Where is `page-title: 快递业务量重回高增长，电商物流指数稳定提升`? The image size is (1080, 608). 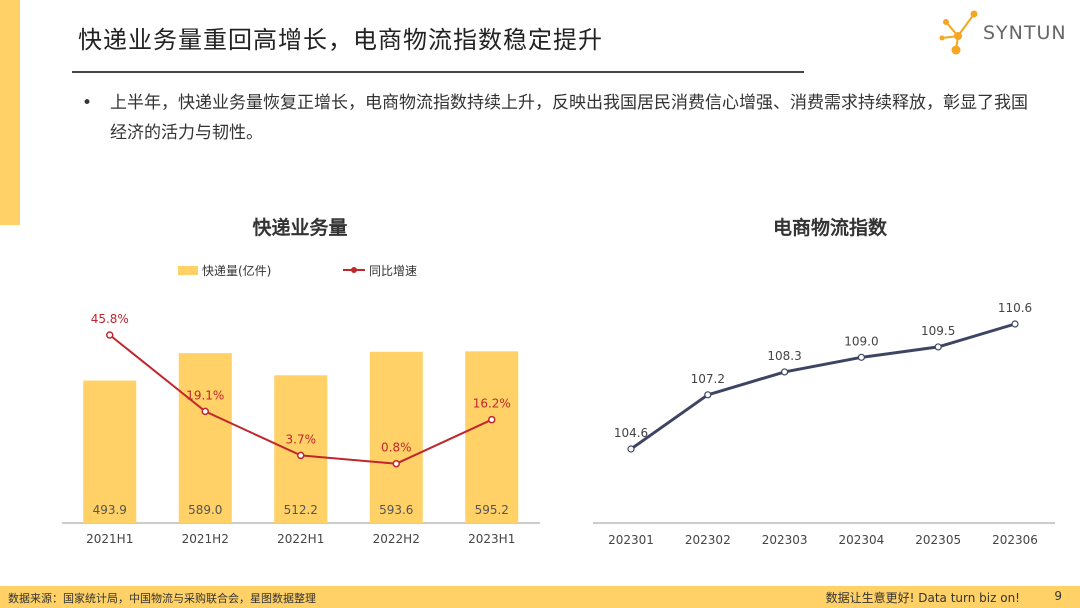 page-title: 快递业务量重回高增长，电商物流指数稳定提升 is located at coordinates (340, 40).